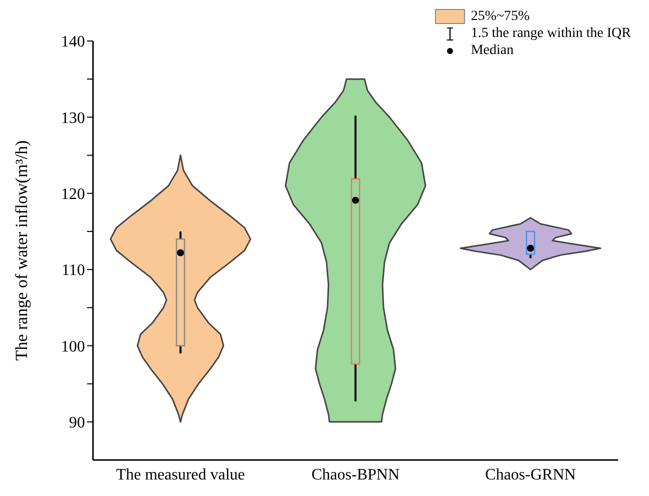 This screenshot has height=496, width=649. Describe the element at coordinates (73, 118) in the screenshot. I see `y-tick-label: 130` at that location.